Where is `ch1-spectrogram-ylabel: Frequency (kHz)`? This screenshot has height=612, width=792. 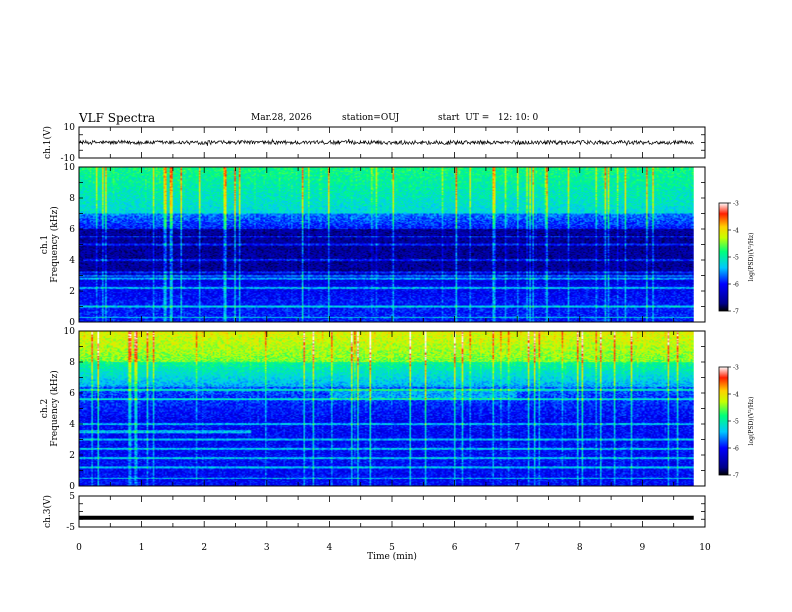 ch1-spectrogram-ylabel: Frequency (kHz) is located at coordinates (54, 244).